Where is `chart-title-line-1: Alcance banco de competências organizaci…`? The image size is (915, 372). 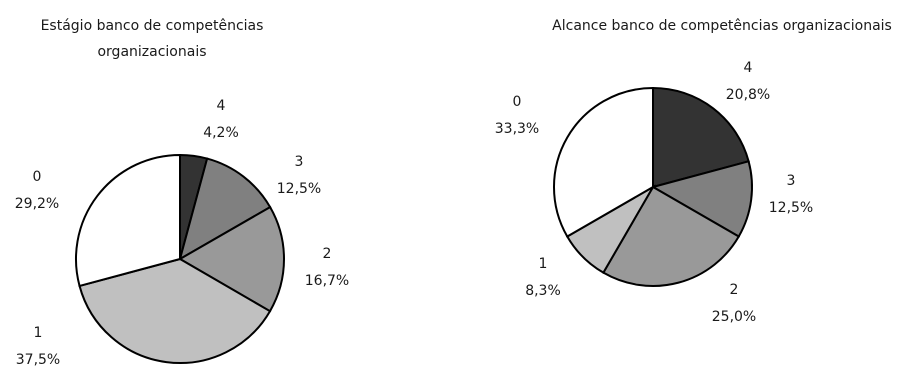
chart-title-line-1: Alcance banco de competências organizaci… is located at coordinates (722, 26).